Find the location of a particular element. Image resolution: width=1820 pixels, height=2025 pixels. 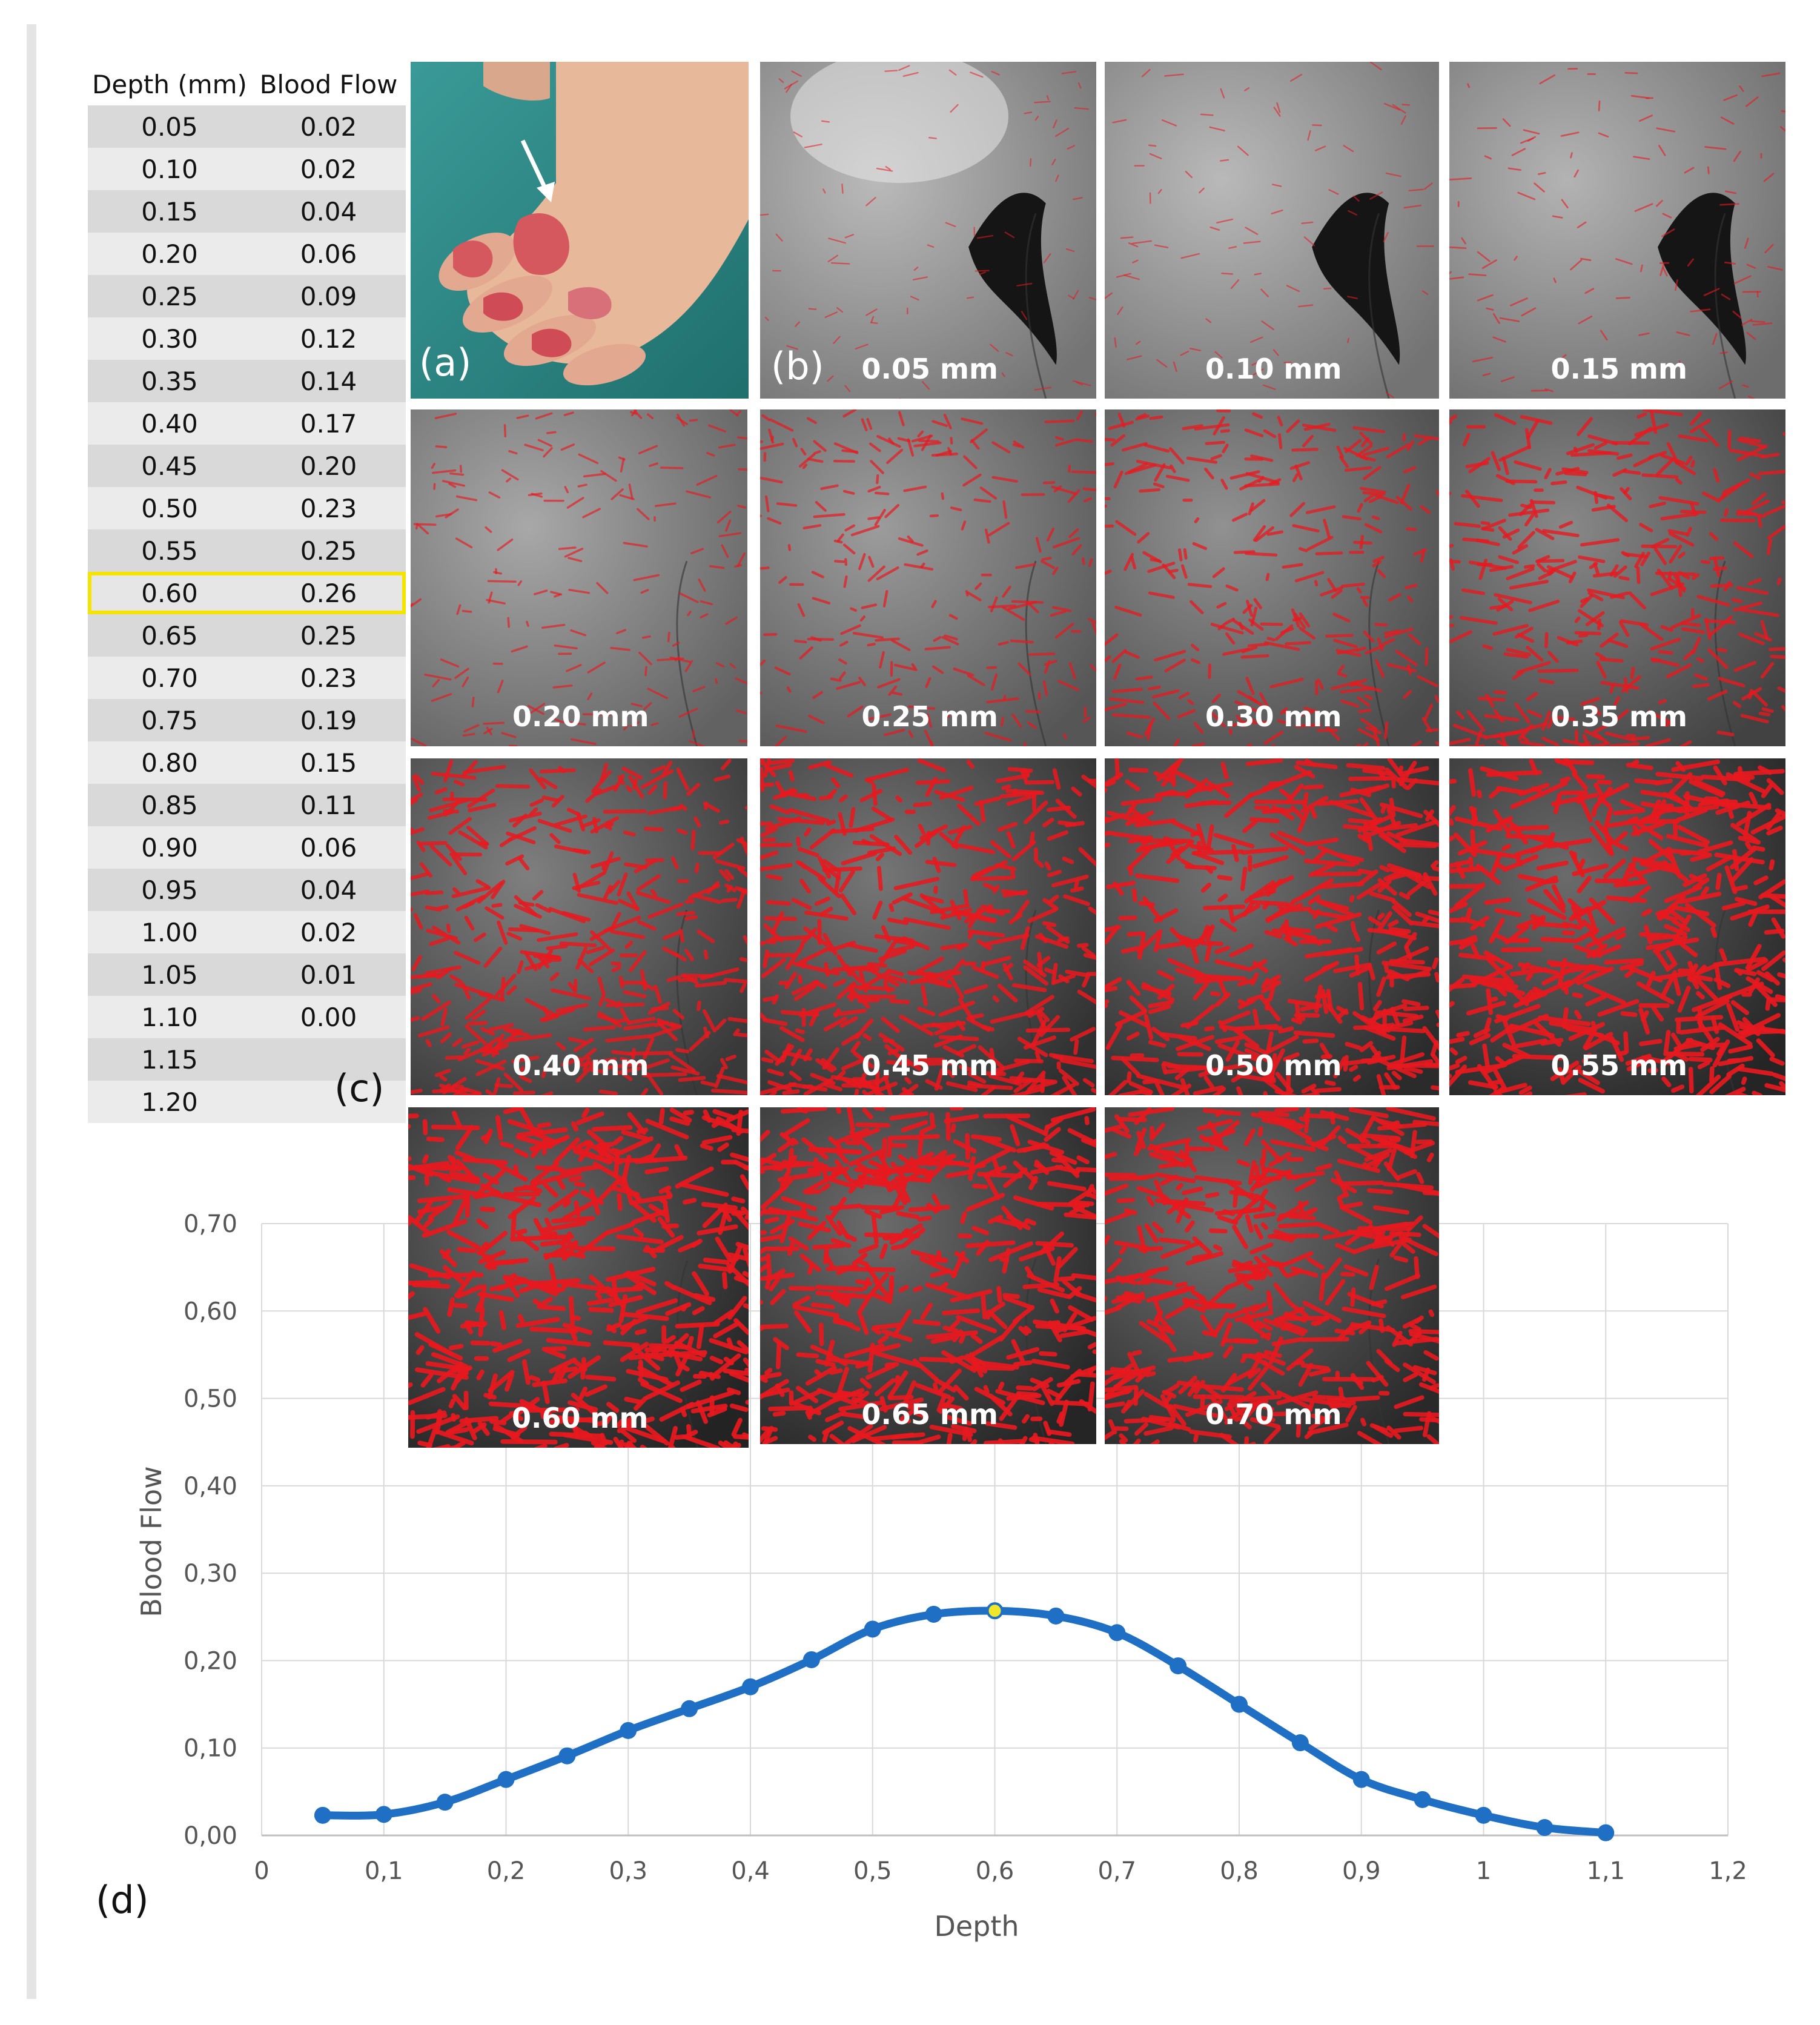

depth-label: 0.30 mm is located at coordinates (1273, 716).